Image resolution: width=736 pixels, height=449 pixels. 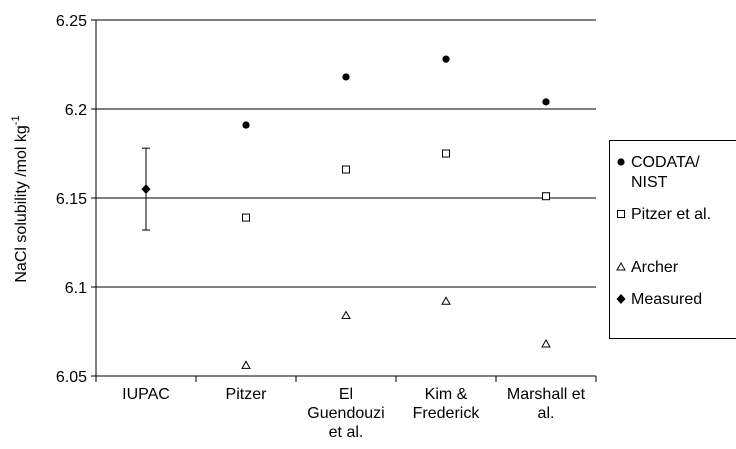 I want to click on x-tick-label-line: Frederick, so click(x=447, y=413).